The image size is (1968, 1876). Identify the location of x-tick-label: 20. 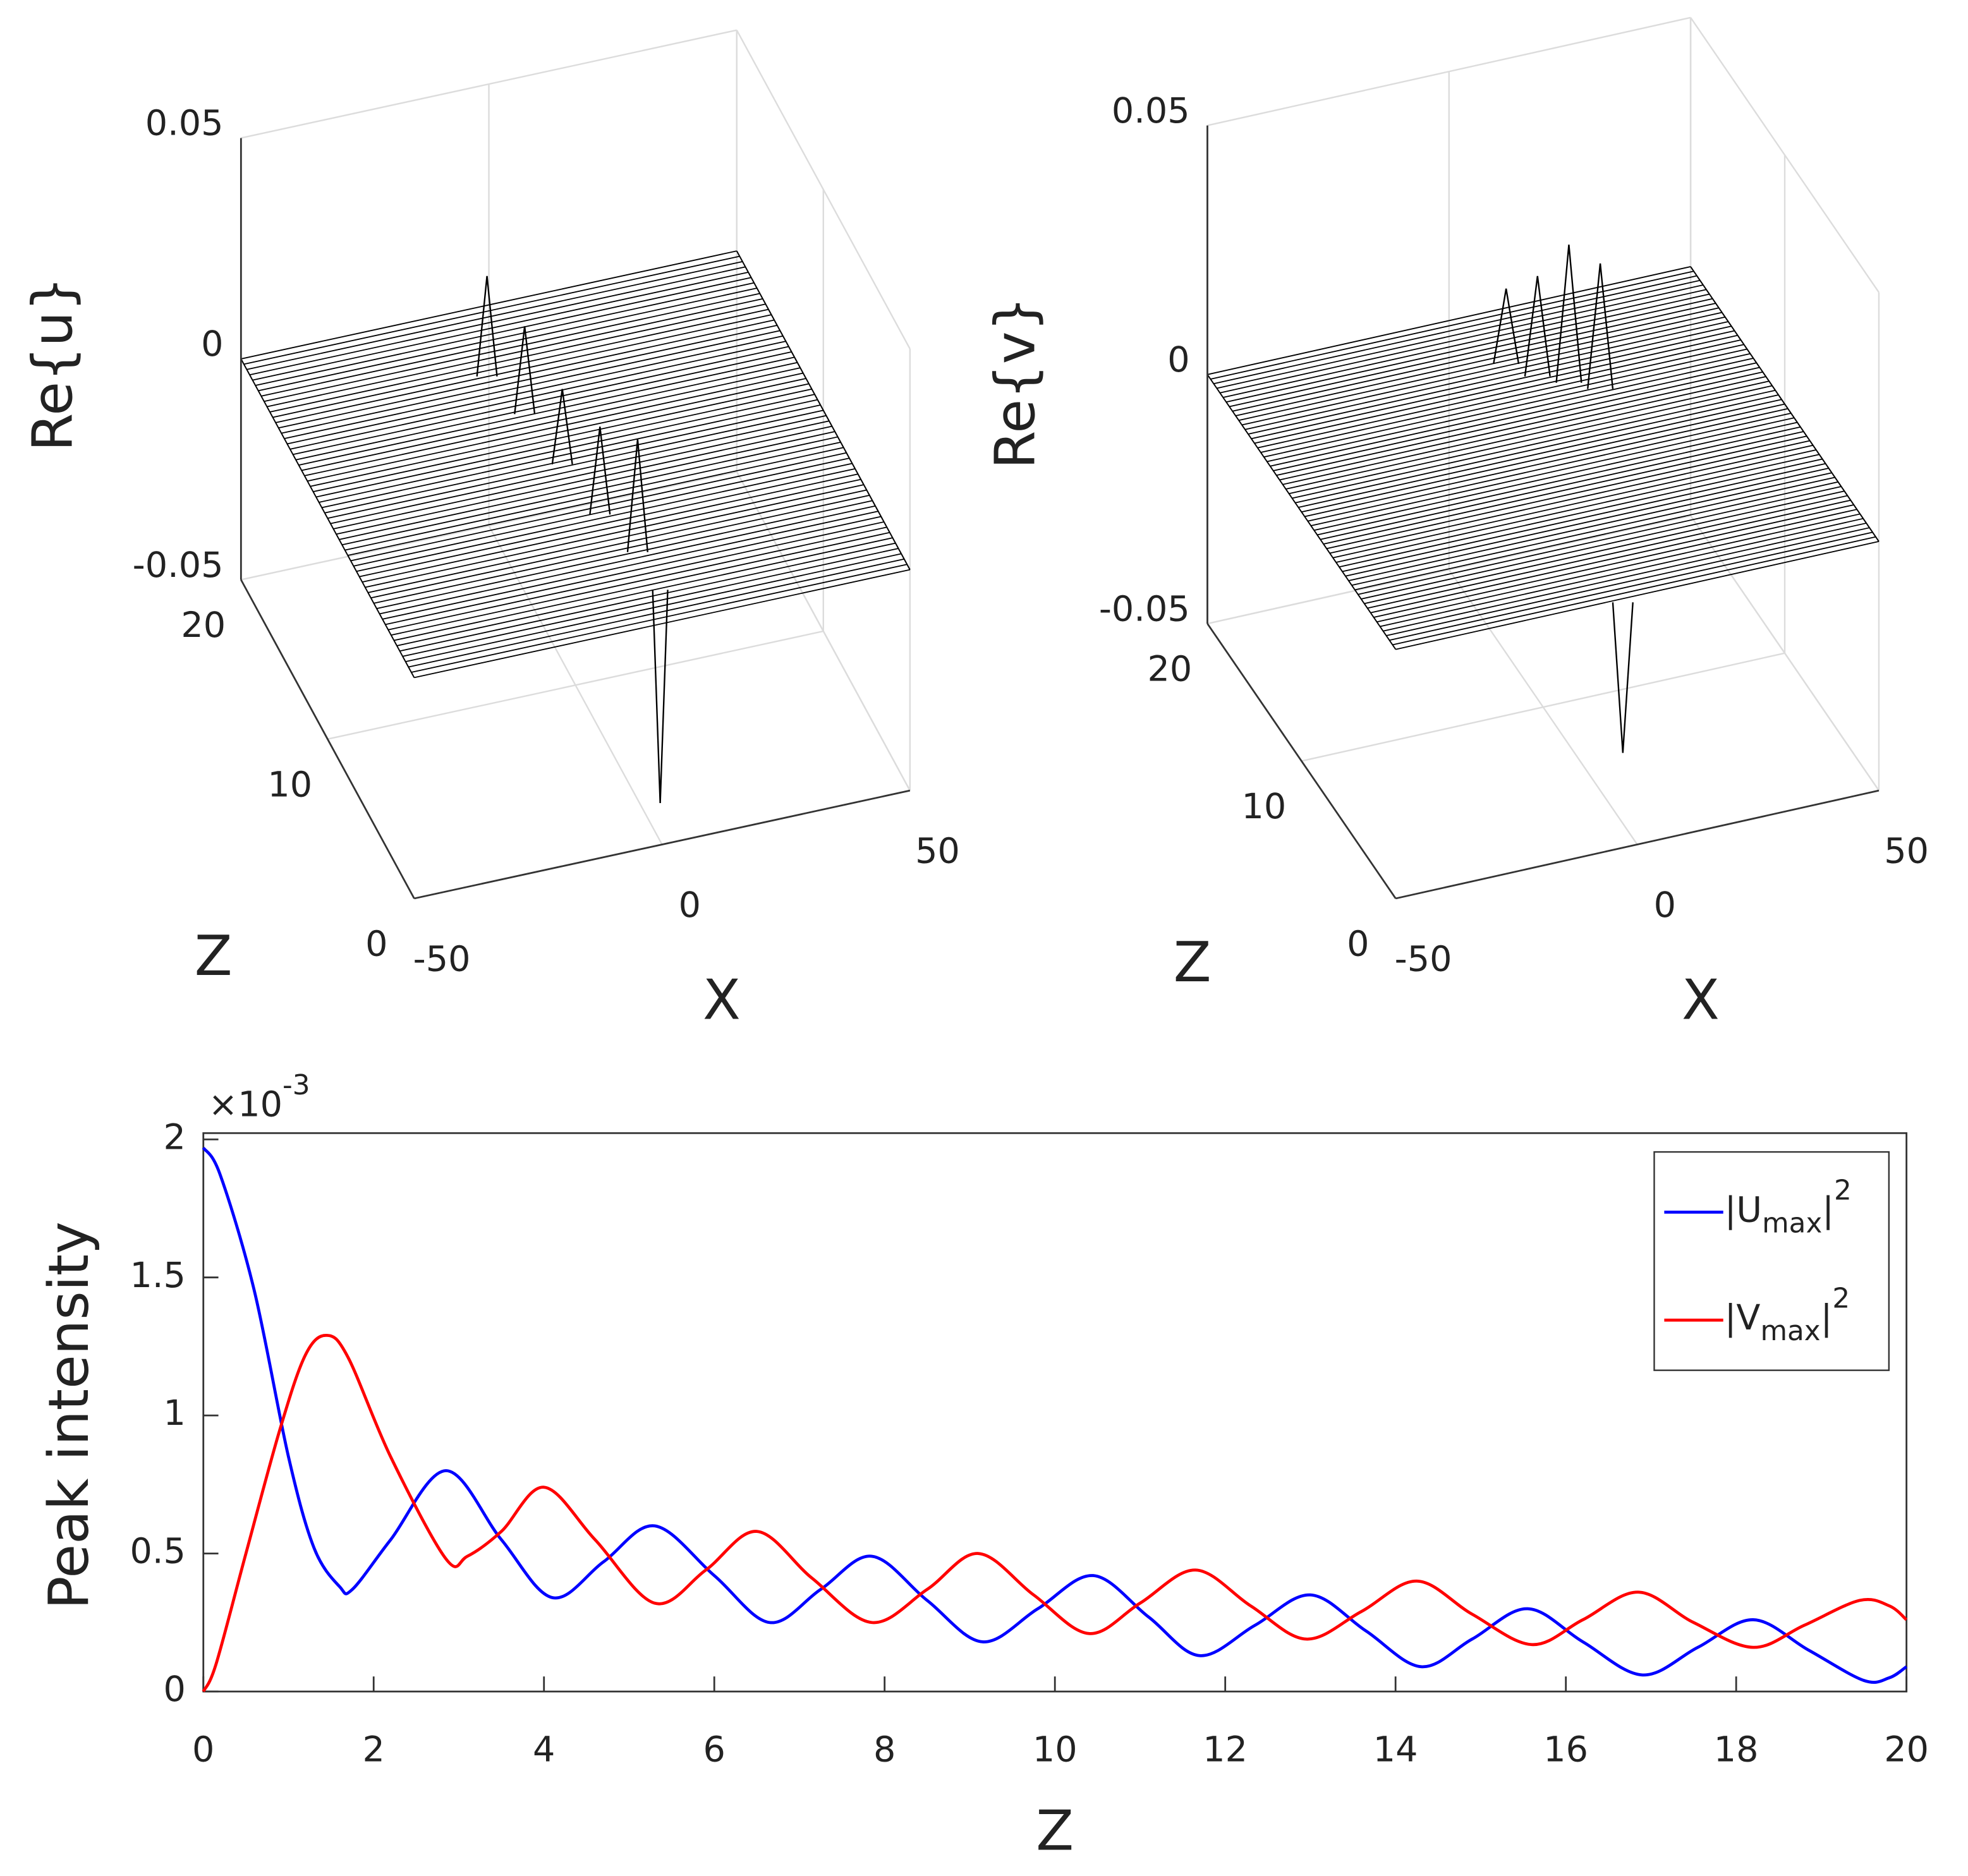
(1906, 1749).